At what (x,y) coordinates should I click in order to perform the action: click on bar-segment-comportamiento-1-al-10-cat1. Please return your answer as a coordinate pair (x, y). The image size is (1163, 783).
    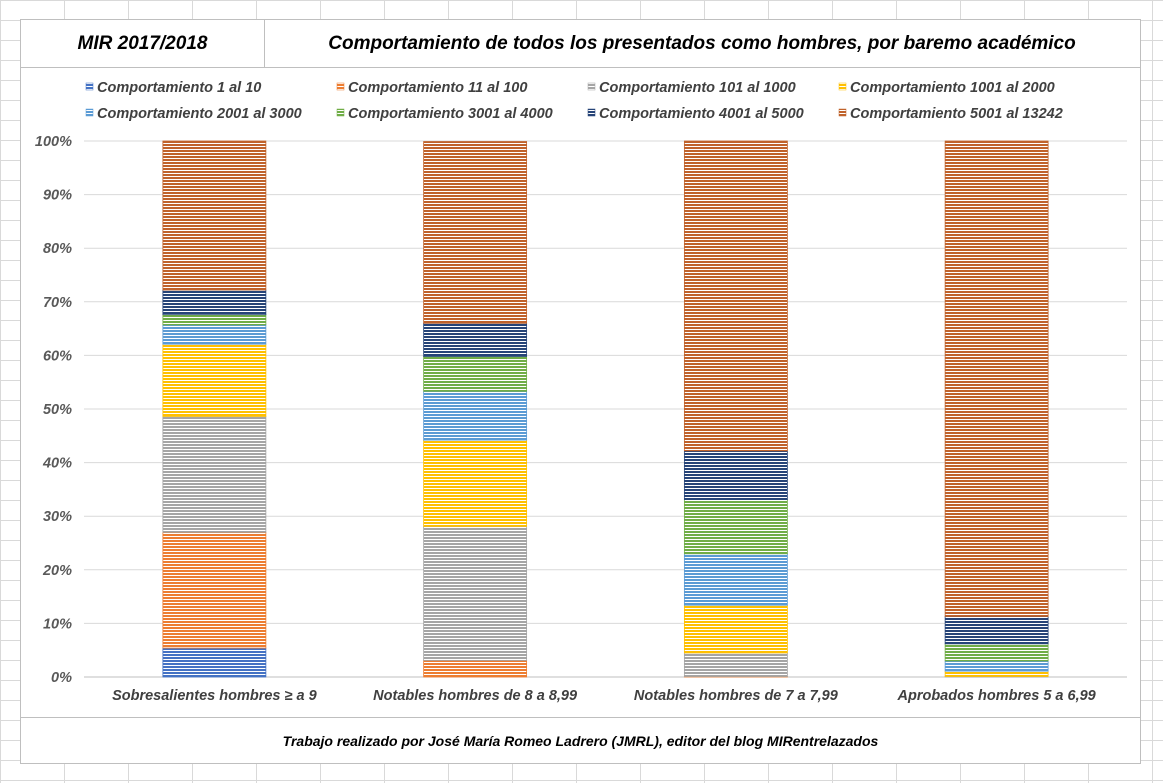
    Looking at the image, I should click on (214, 662).